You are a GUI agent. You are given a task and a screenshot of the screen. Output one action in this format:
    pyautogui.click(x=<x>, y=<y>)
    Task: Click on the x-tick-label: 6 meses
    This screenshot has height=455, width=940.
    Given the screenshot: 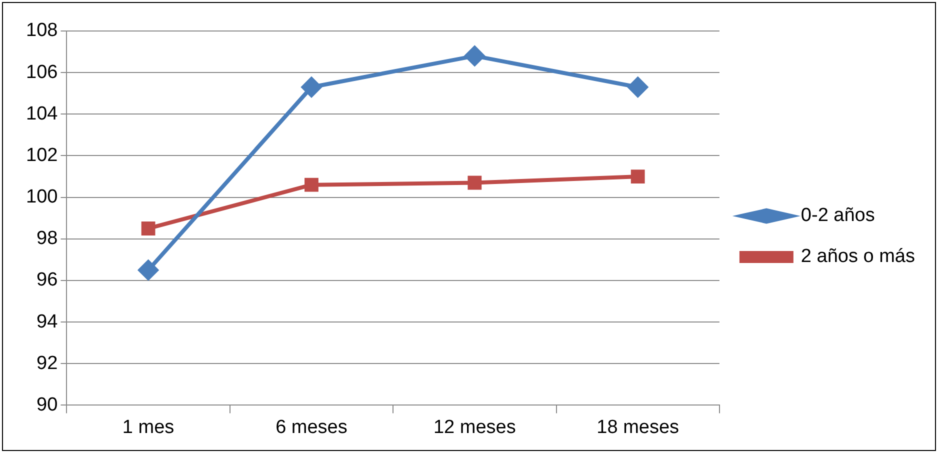 What is the action you would take?
    pyautogui.click(x=312, y=427)
    